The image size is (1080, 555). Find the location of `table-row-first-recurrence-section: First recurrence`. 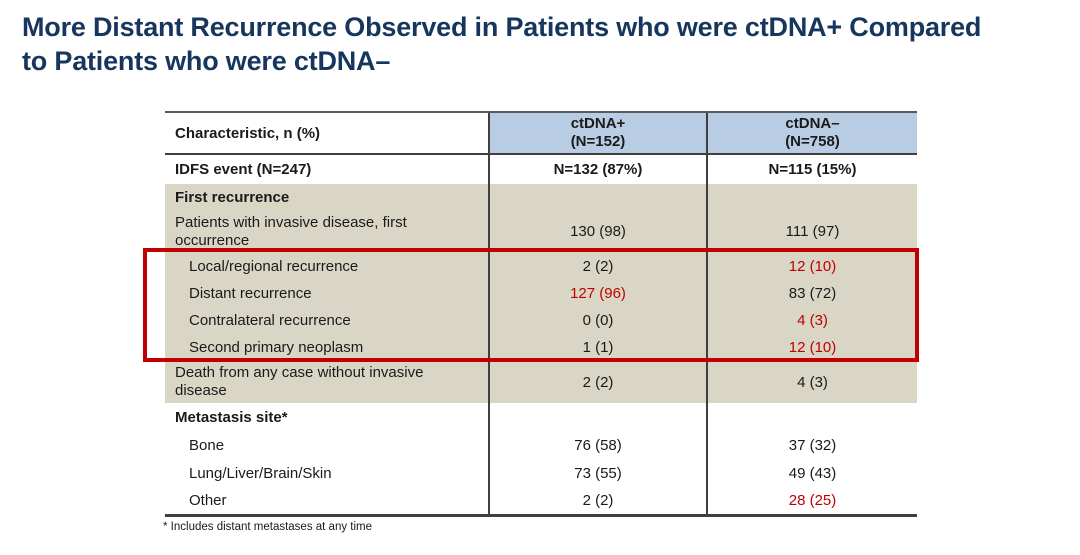

table-row-first-recurrence-section: First recurrence is located at coordinates (541, 197).